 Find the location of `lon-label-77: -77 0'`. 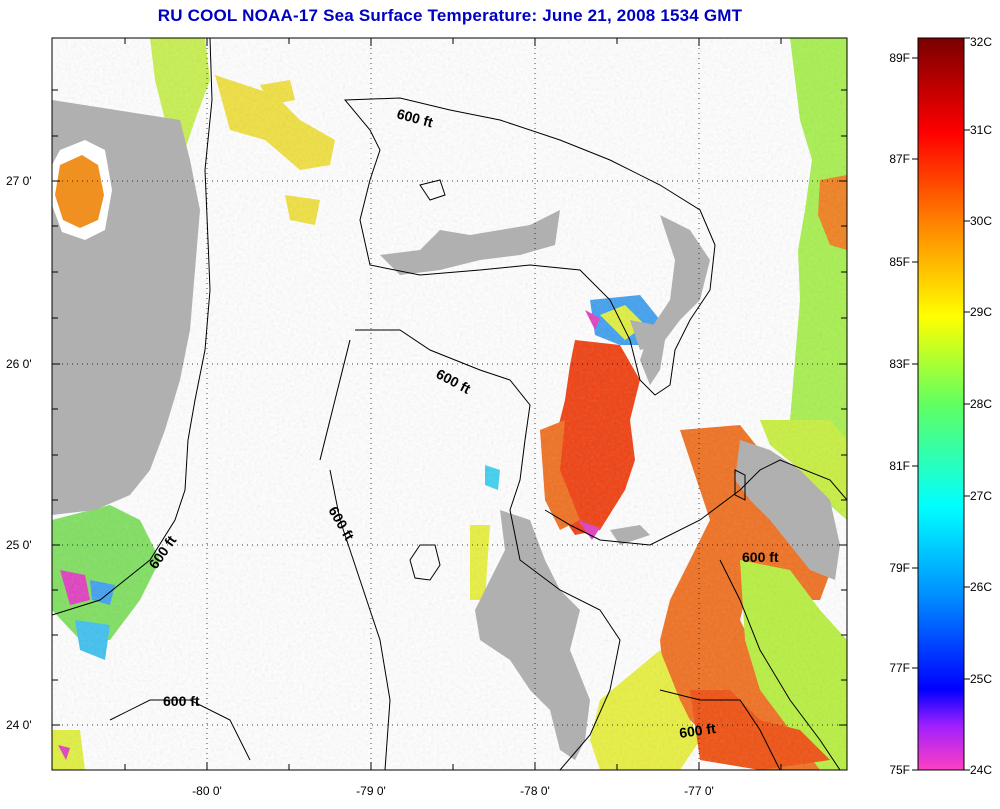

lon-label-77: -77 0' is located at coordinates (699, 791).